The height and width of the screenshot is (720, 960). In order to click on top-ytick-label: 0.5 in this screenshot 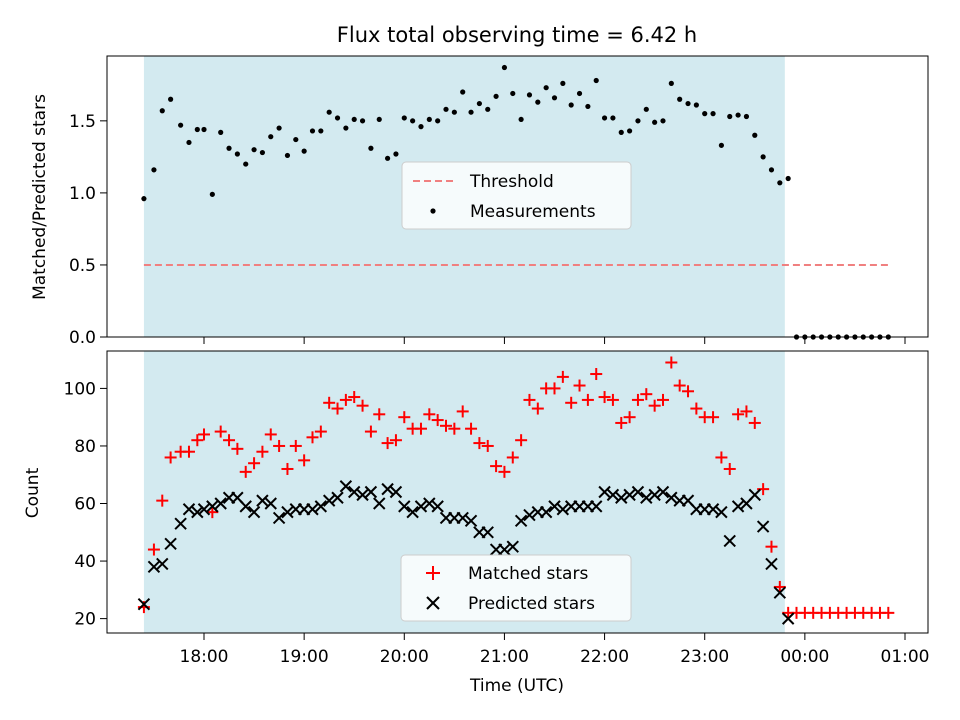, I will do `click(82, 266)`.